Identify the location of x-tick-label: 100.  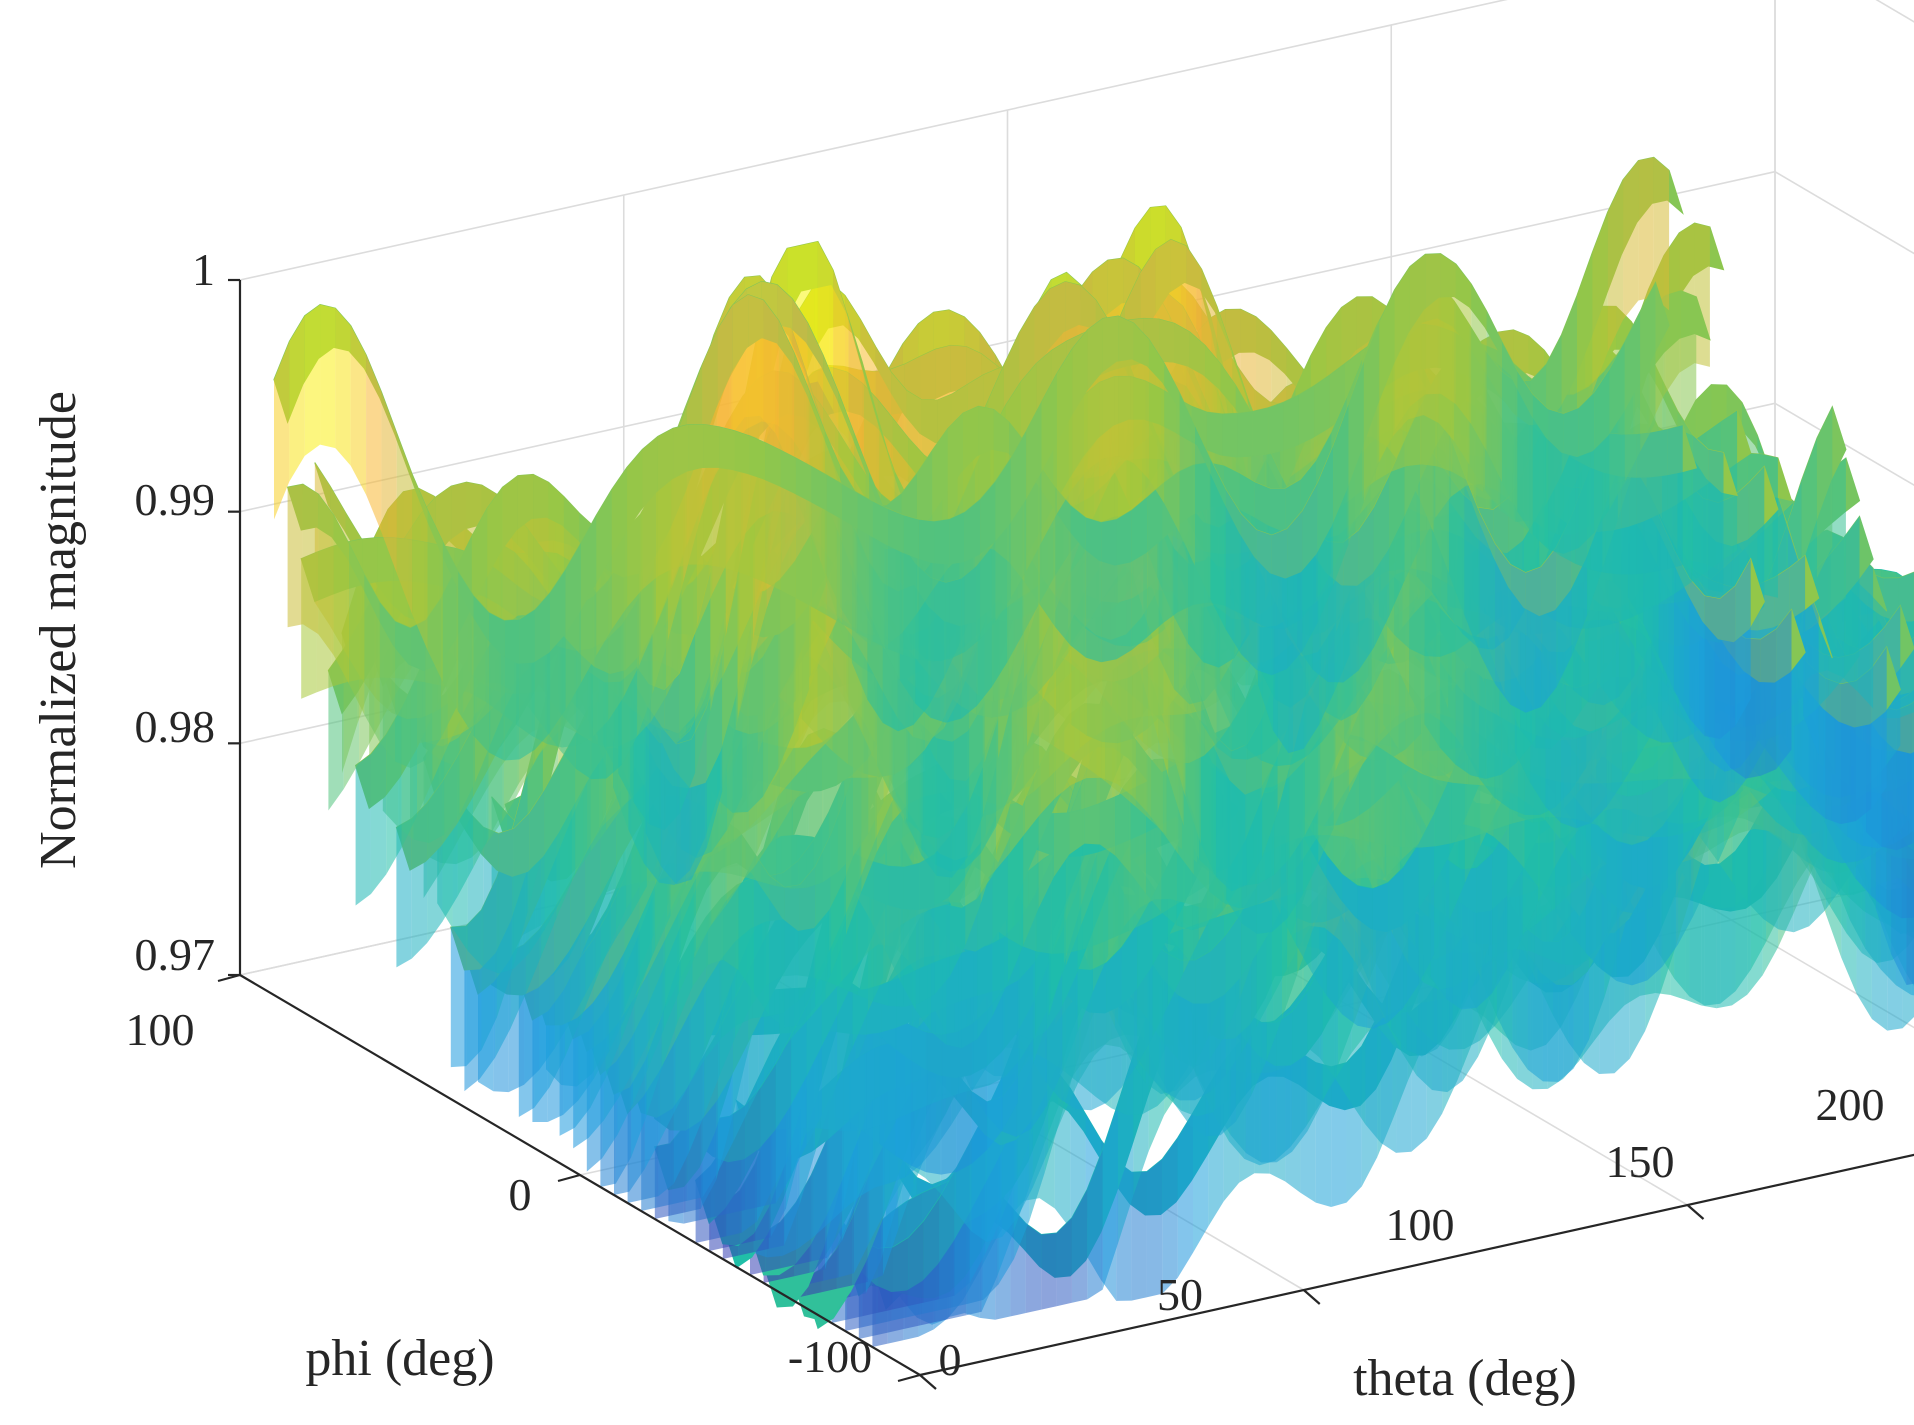
(1420, 1224).